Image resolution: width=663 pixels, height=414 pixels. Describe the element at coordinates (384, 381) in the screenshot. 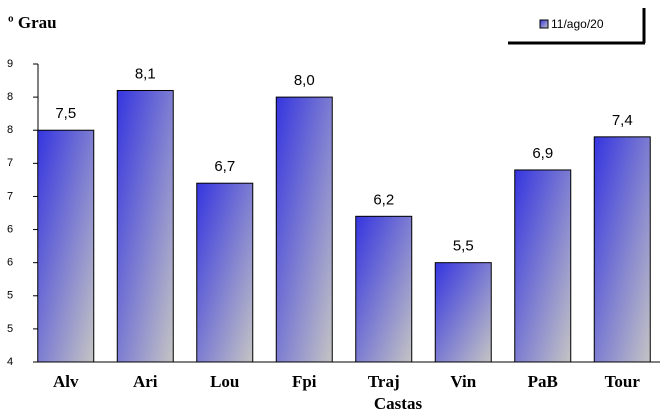

I see `x-tick-label: Traj` at that location.